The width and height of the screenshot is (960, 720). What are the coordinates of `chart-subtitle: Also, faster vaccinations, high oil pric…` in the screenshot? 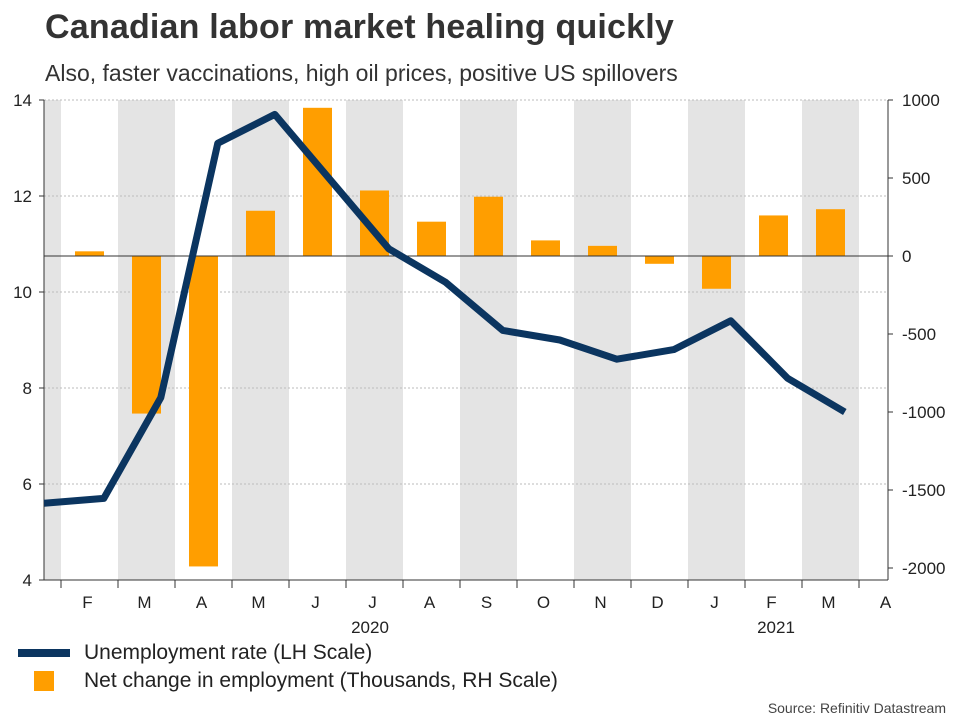 It's located at (361, 73).